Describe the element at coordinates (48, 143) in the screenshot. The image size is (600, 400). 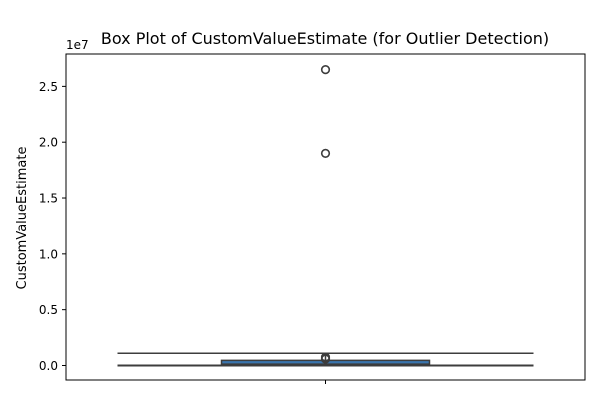
I see `y-tick-label: 2.0` at that location.